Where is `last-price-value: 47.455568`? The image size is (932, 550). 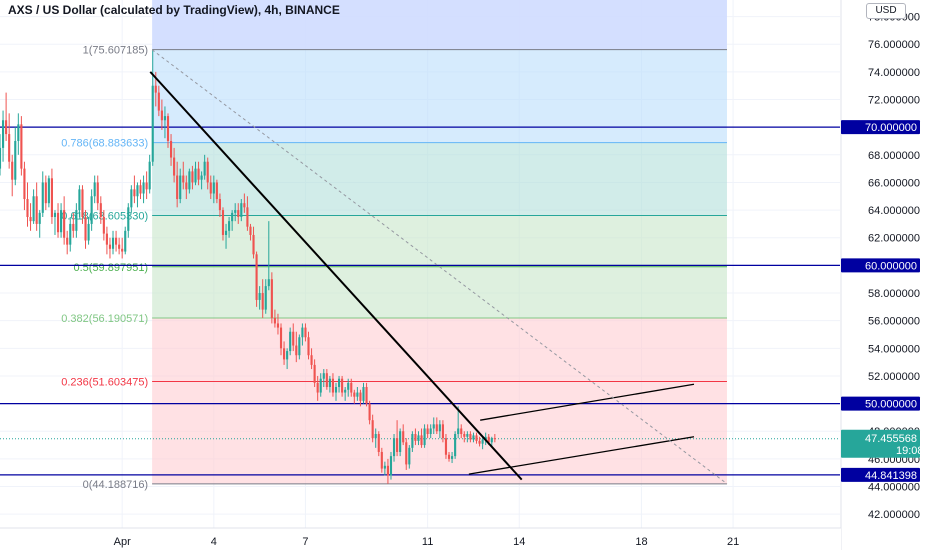
last-price-value: 47.455568 is located at coordinates (891, 439).